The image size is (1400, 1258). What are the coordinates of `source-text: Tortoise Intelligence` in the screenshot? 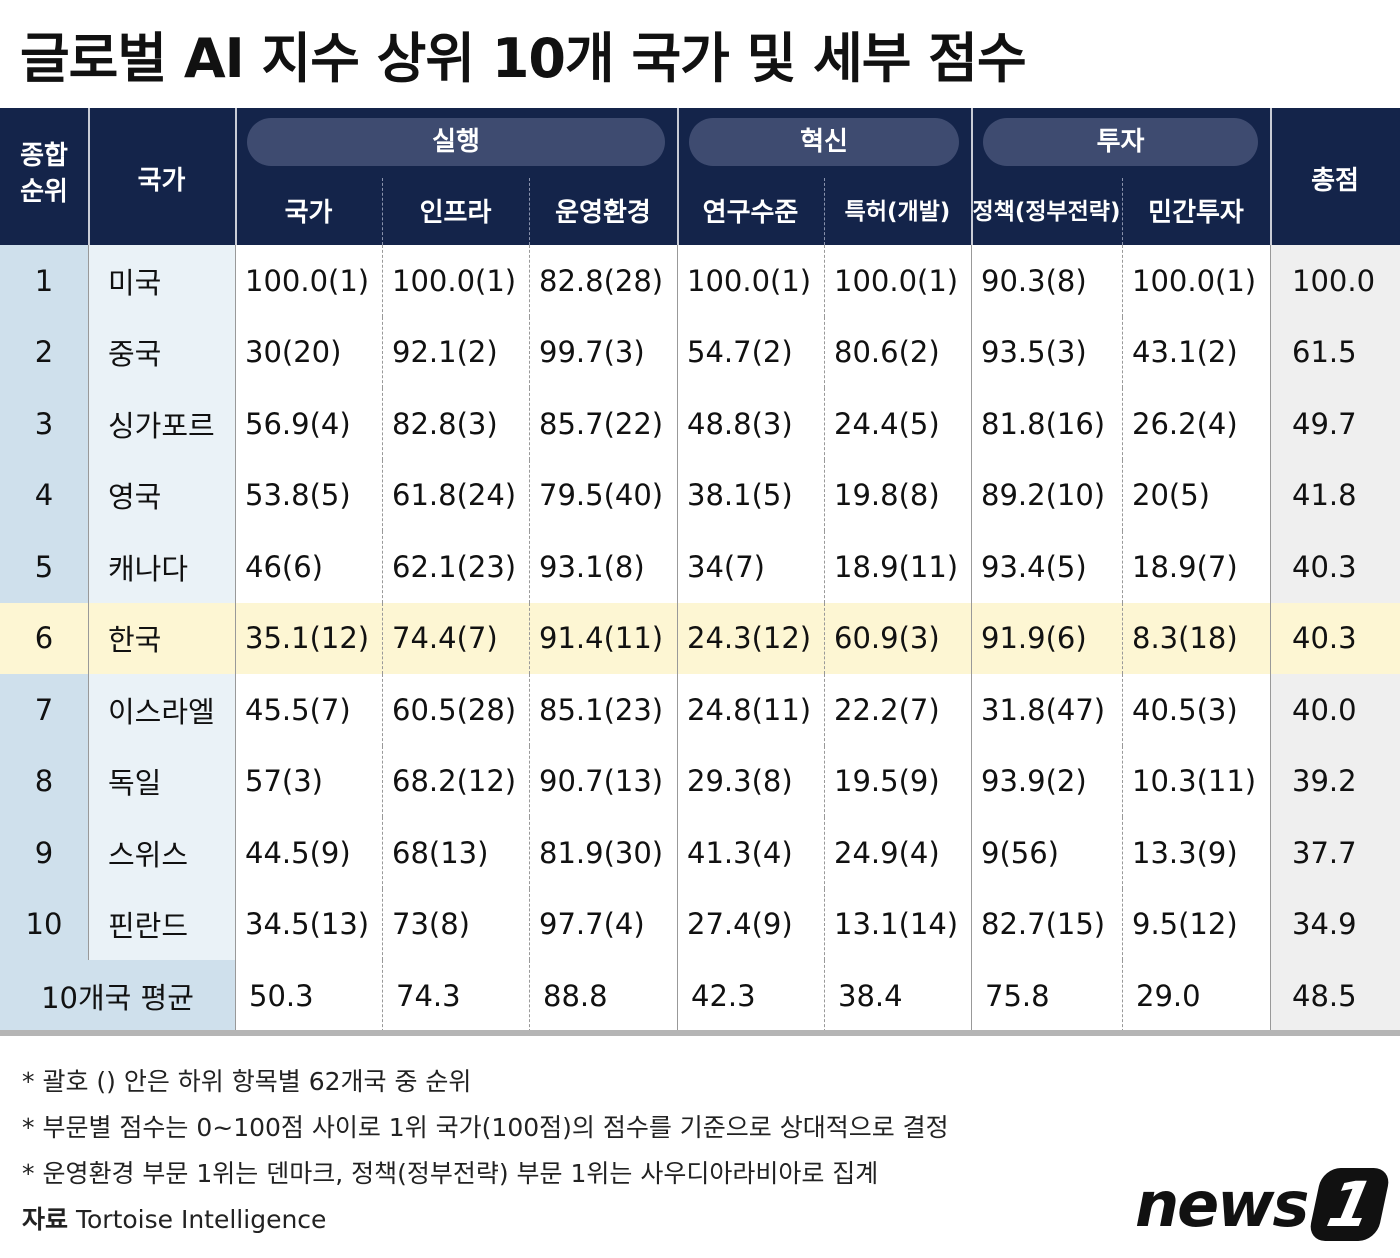 It's located at (201, 1219).